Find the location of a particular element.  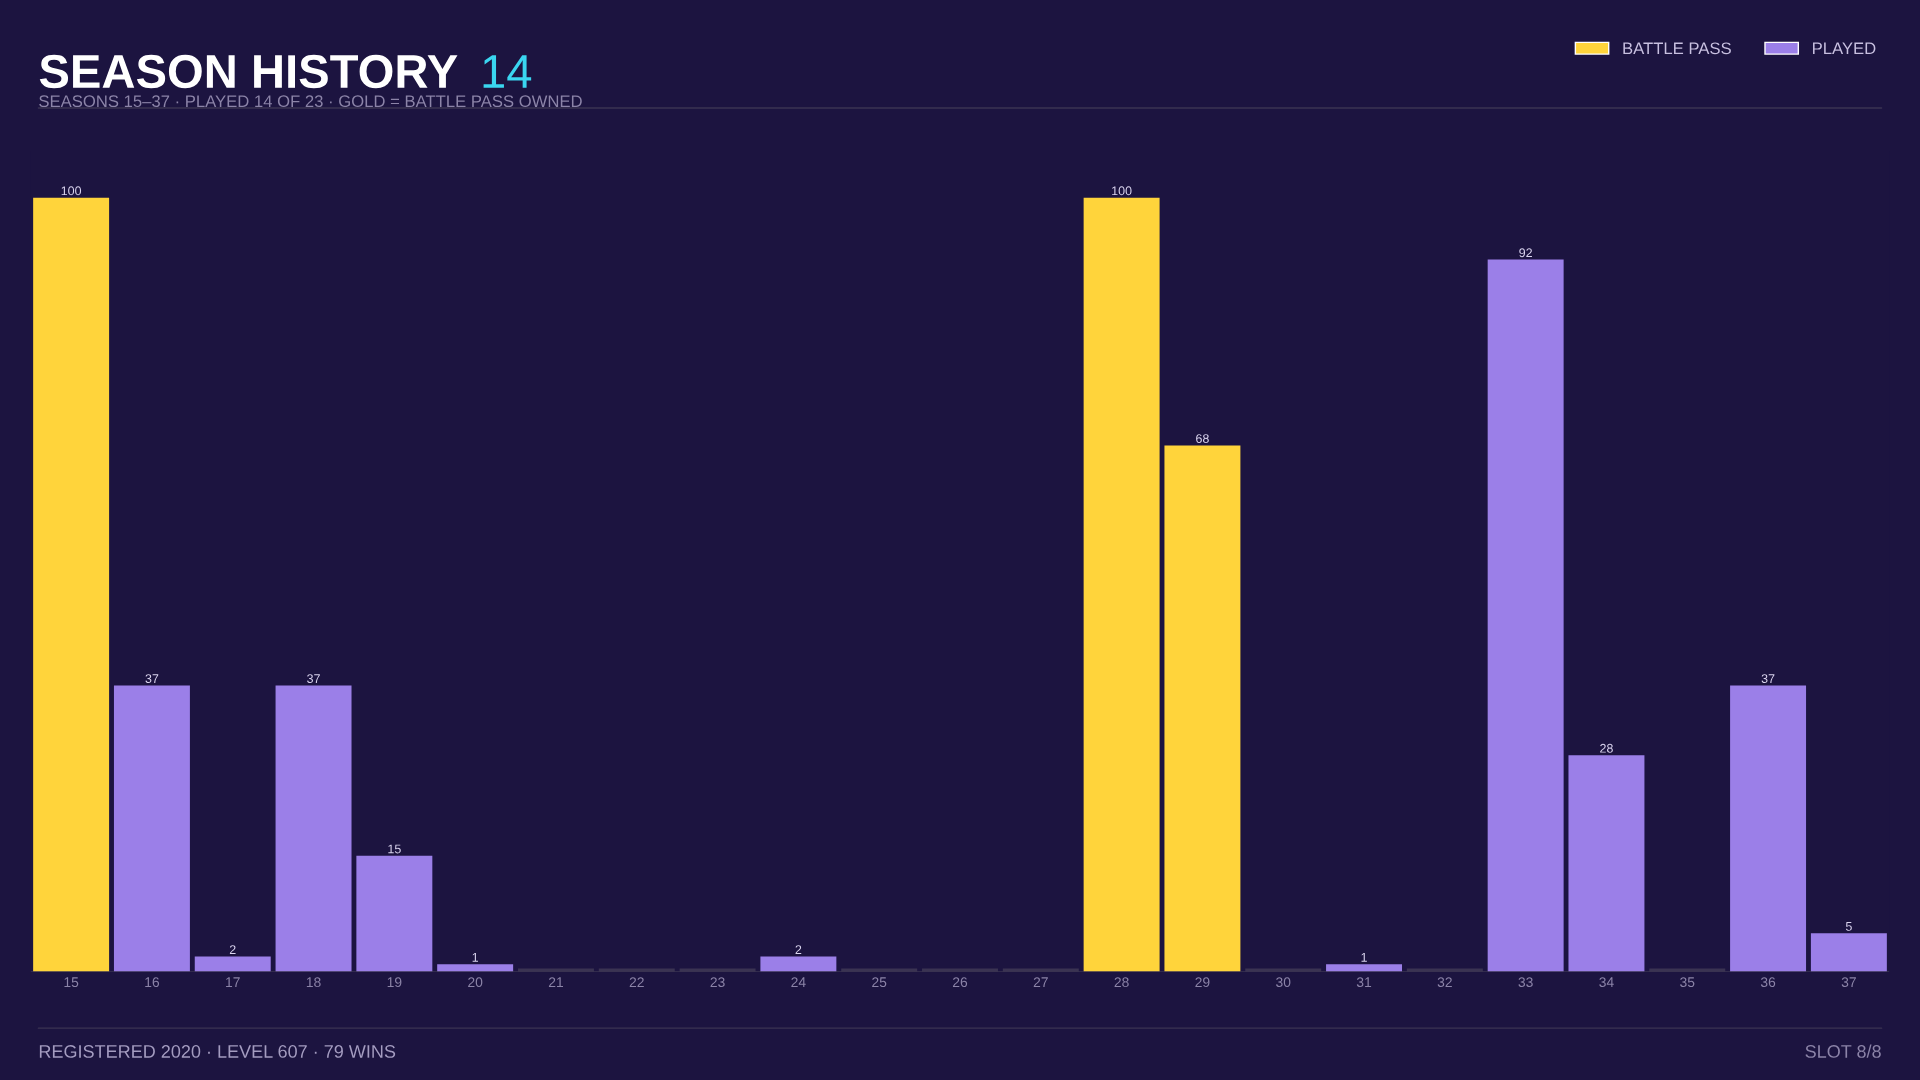

chart-subtitle: SEASONS 15–37 · PLAYED 14 OF 23 · GOLD = BATTLE PASS OWNED is located at coordinates (310, 101).